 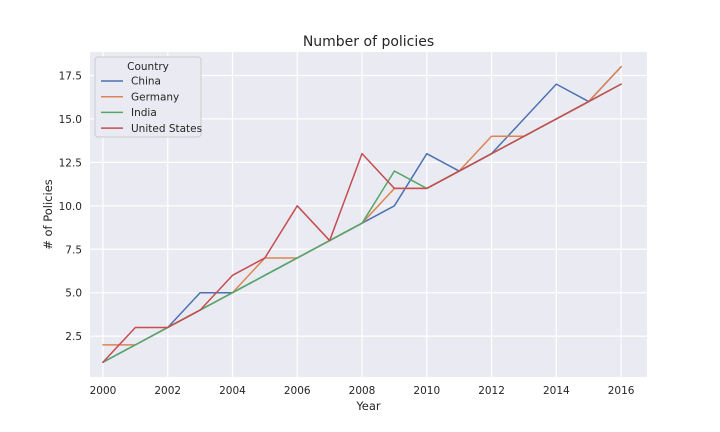 What do you see at coordinates (73, 250) in the screenshot?
I see `y-tick-label: 7.5` at bounding box center [73, 250].